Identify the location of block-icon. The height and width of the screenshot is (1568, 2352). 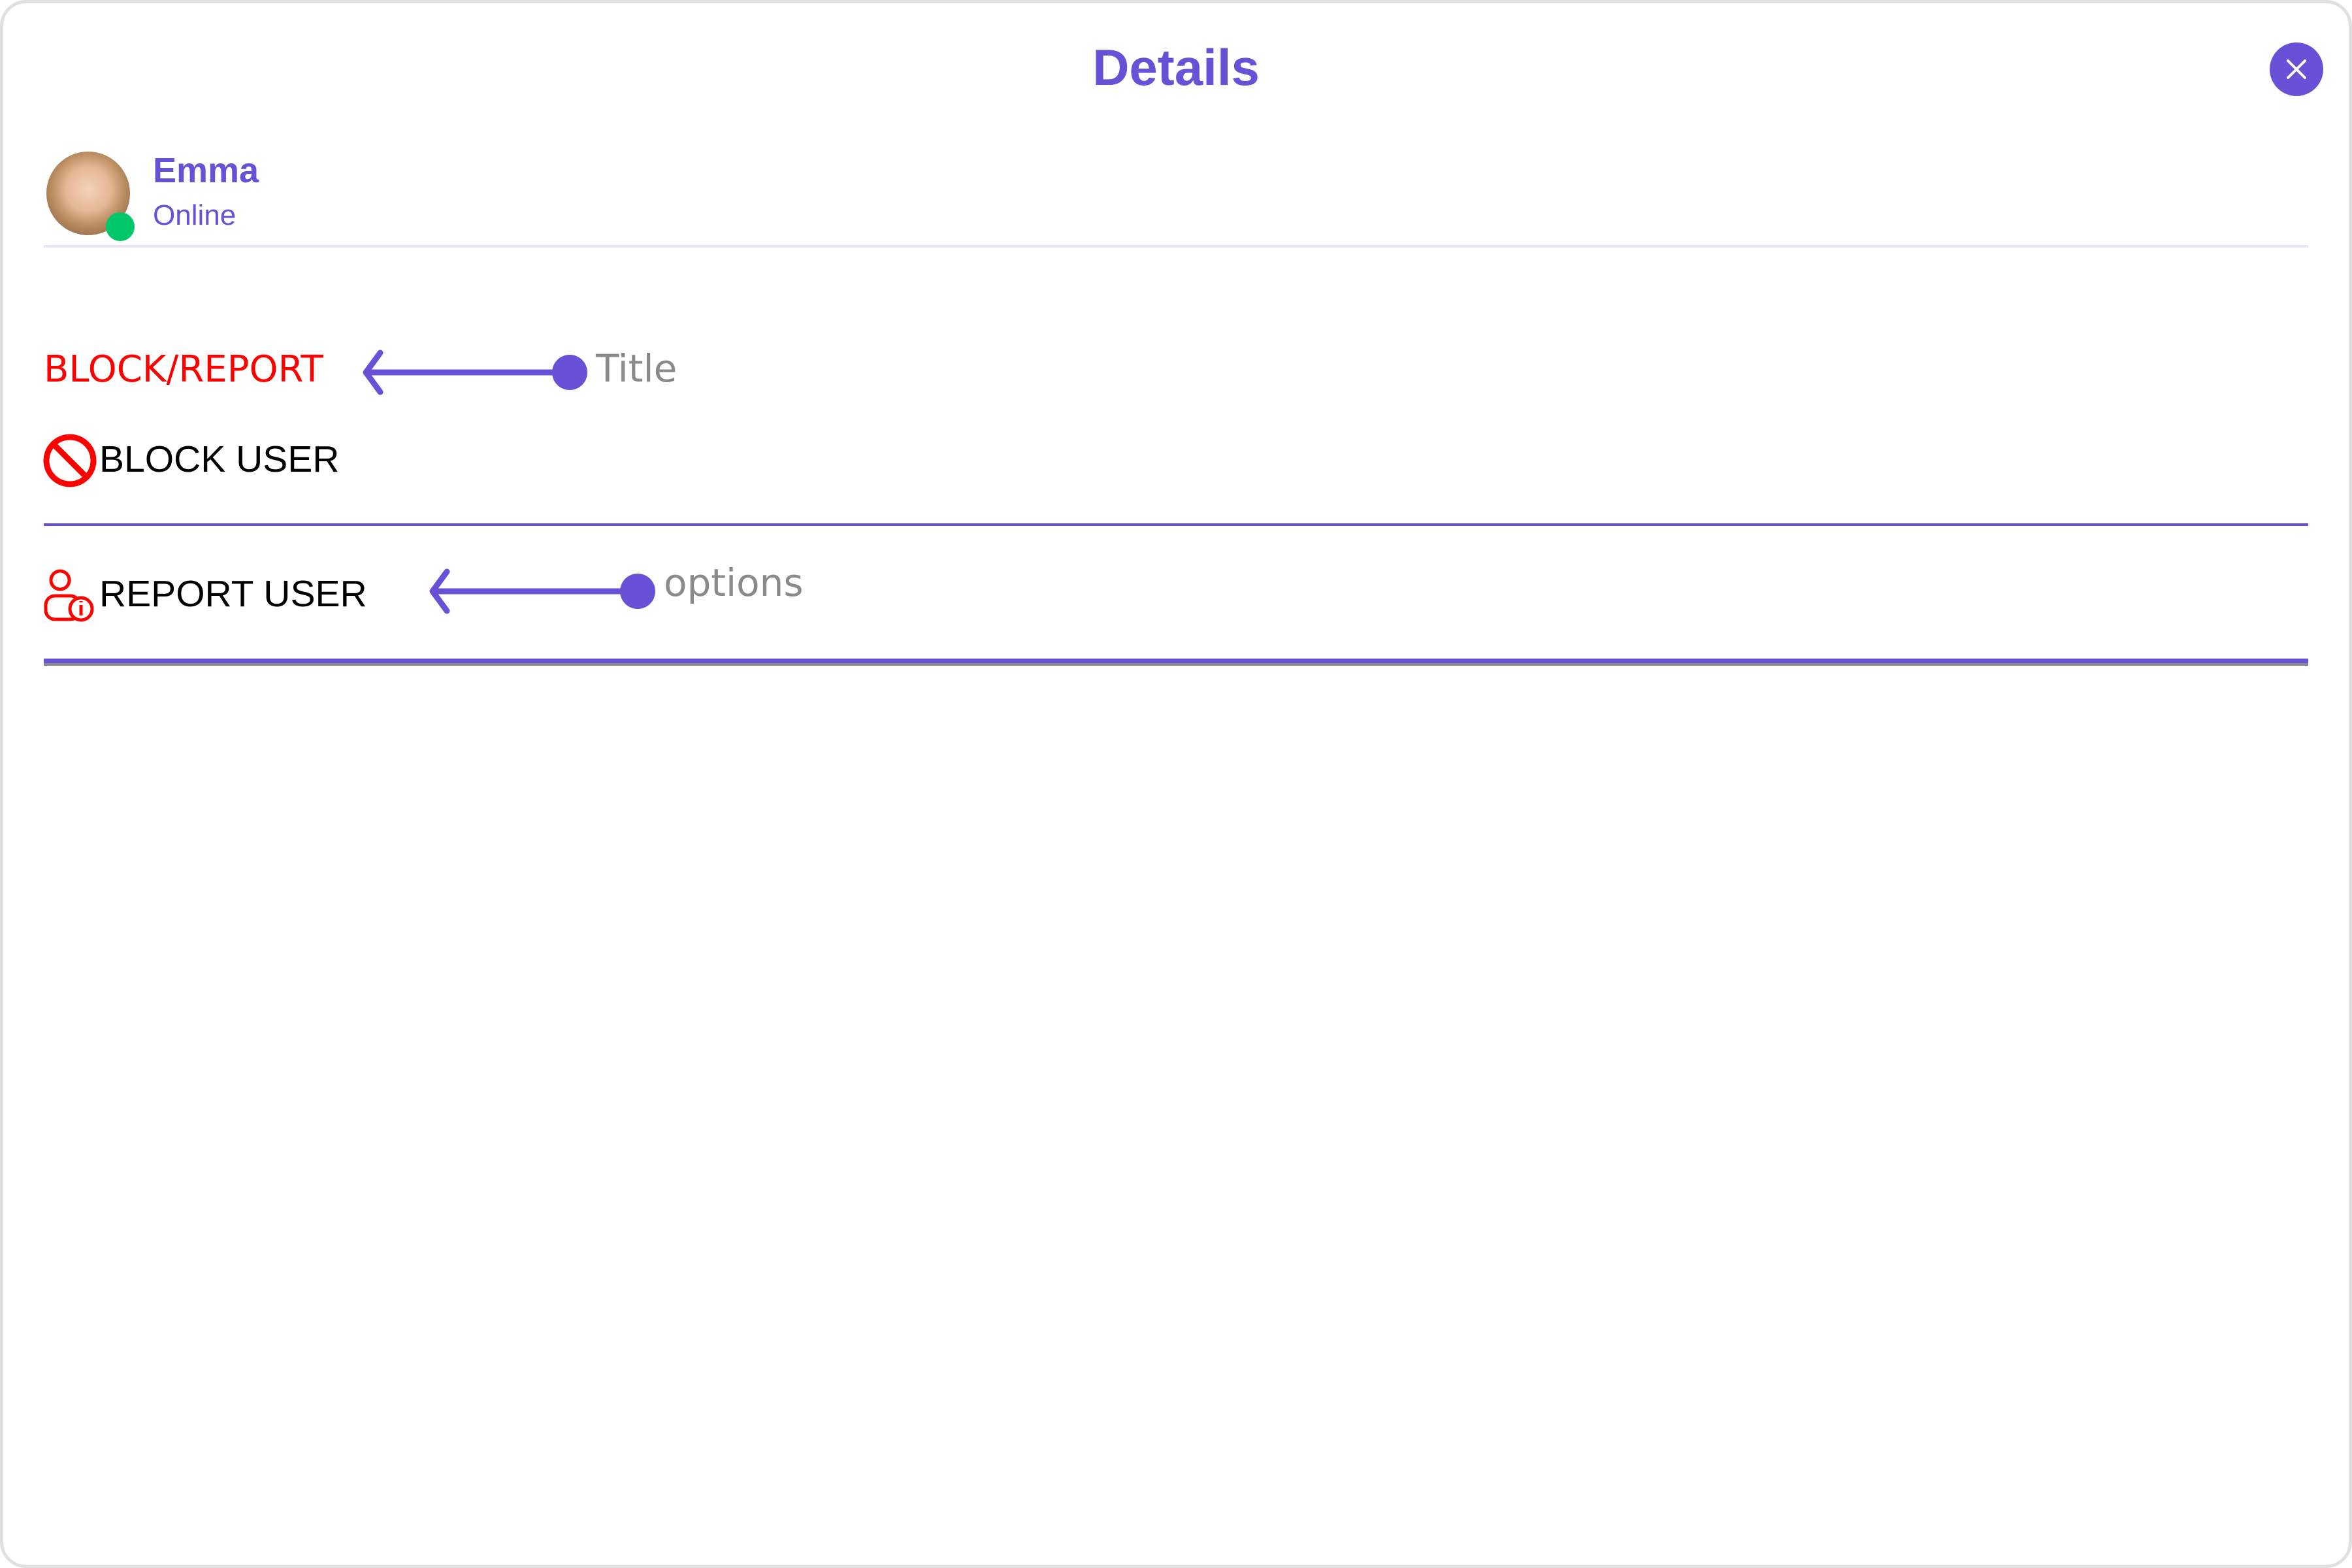
(70, 460).